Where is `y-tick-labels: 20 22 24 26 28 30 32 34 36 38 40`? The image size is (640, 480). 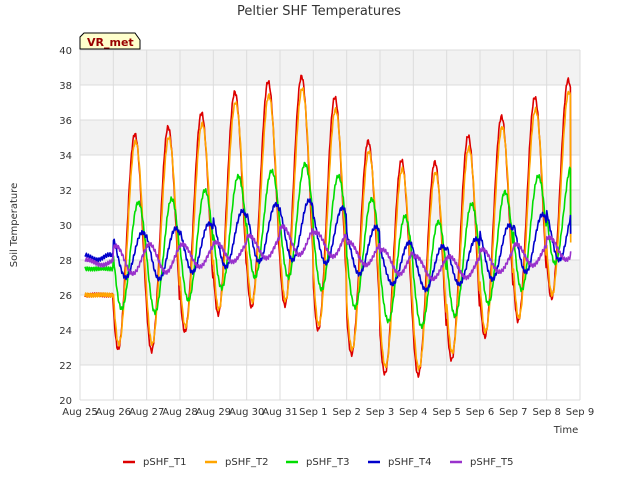
y-tick-labels: 20 22 24 26 28 30 32 34 36 38 40 is located at coordinates (65, 226).